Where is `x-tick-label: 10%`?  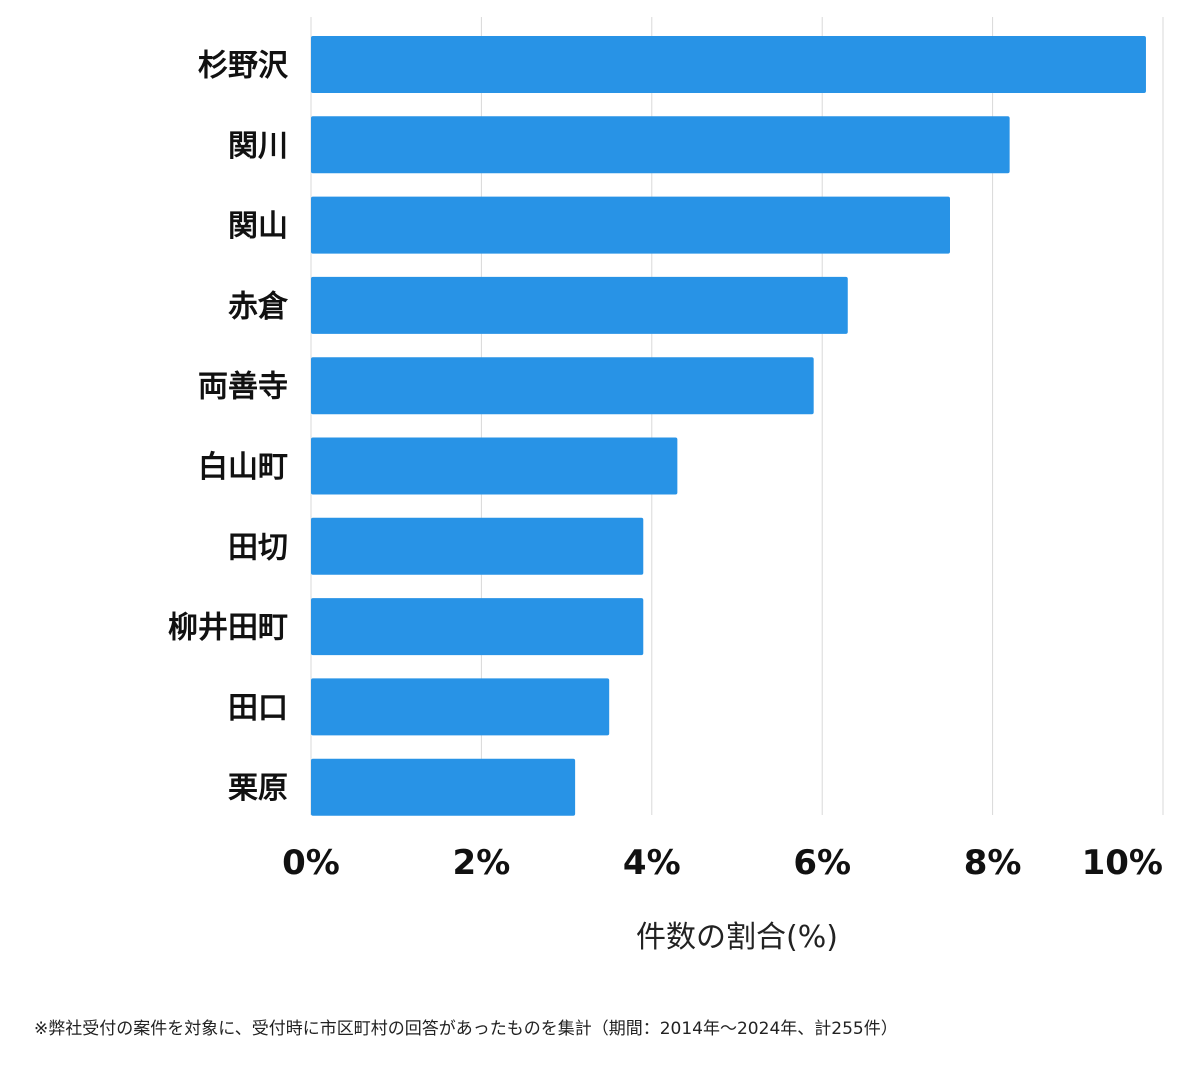 x-tick-label: 10% is located at coordinates (1122, 863).